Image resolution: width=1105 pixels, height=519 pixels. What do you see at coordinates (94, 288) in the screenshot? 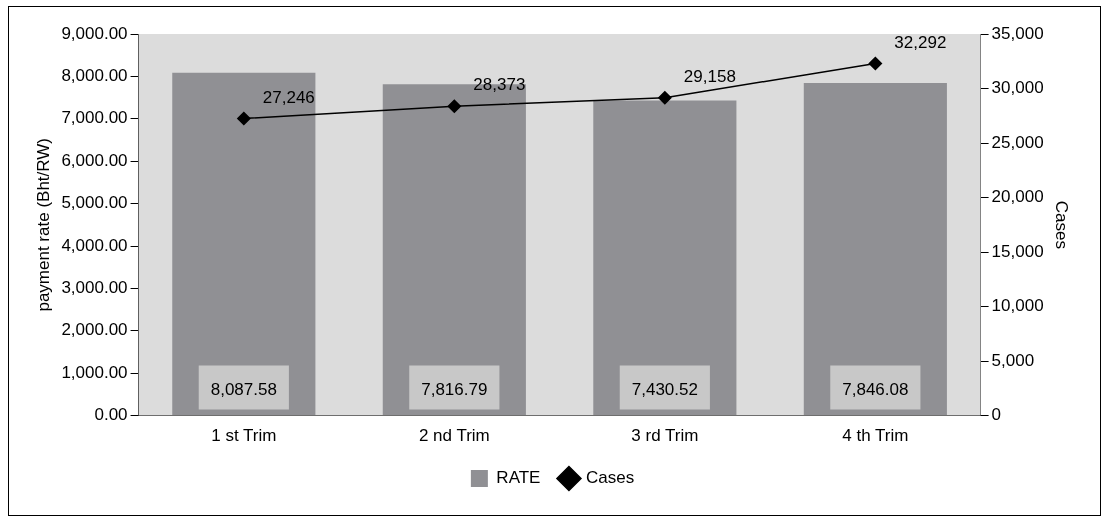
I see `y-tick-label: 3,000.00` at bounding box center [94, 288].